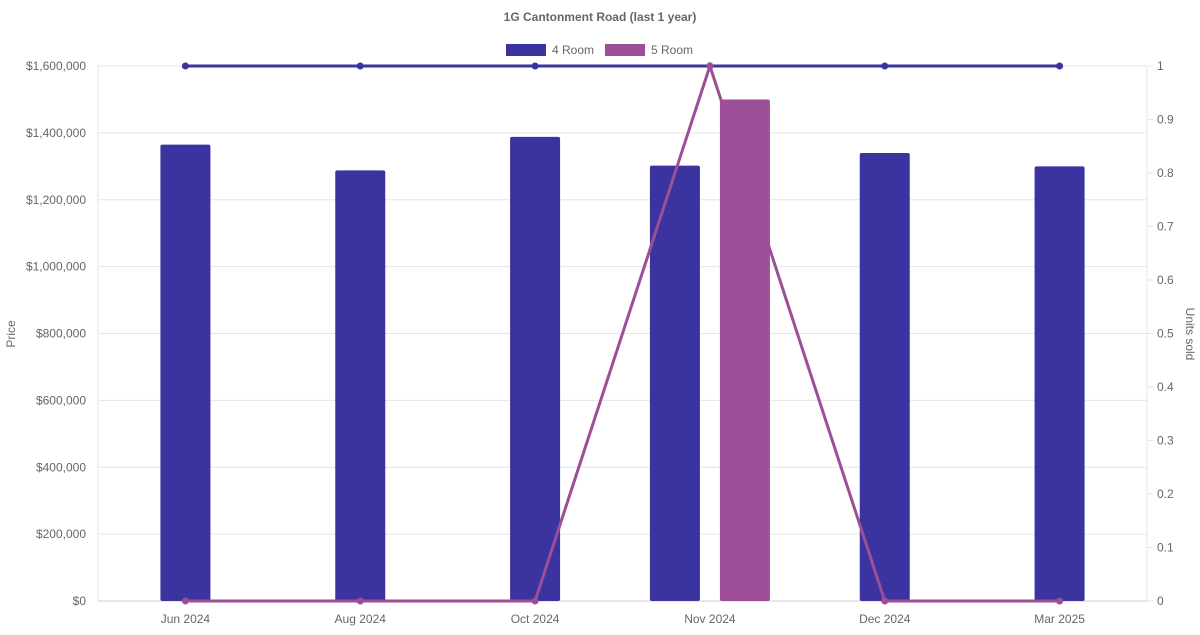 The height and width of the screenshot is (635, 1200). I want to click on legend-swatch-4-room, so click(526, 50).